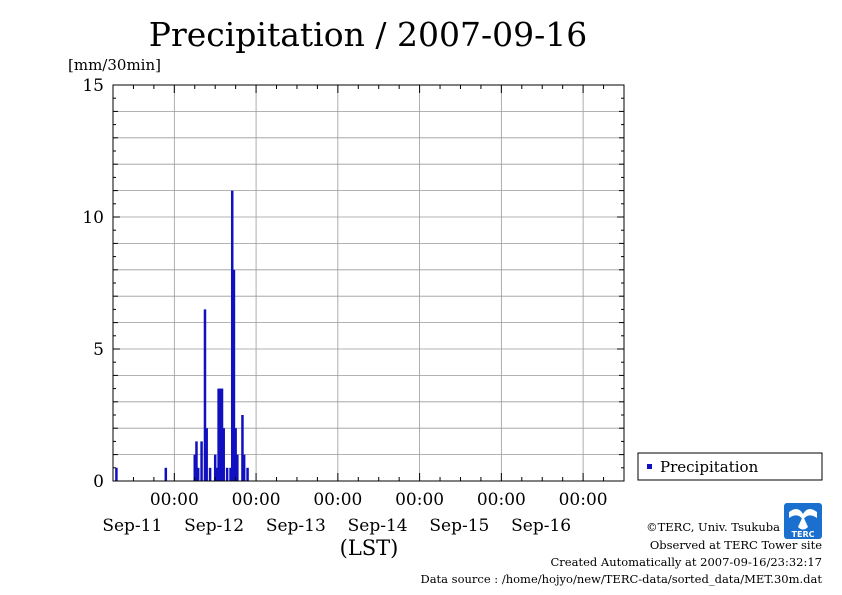 This screenshot has height=595, width=842. Describe the element at coordinates (649, 466) in the screenshot. I see `legend-swatch` at that location.